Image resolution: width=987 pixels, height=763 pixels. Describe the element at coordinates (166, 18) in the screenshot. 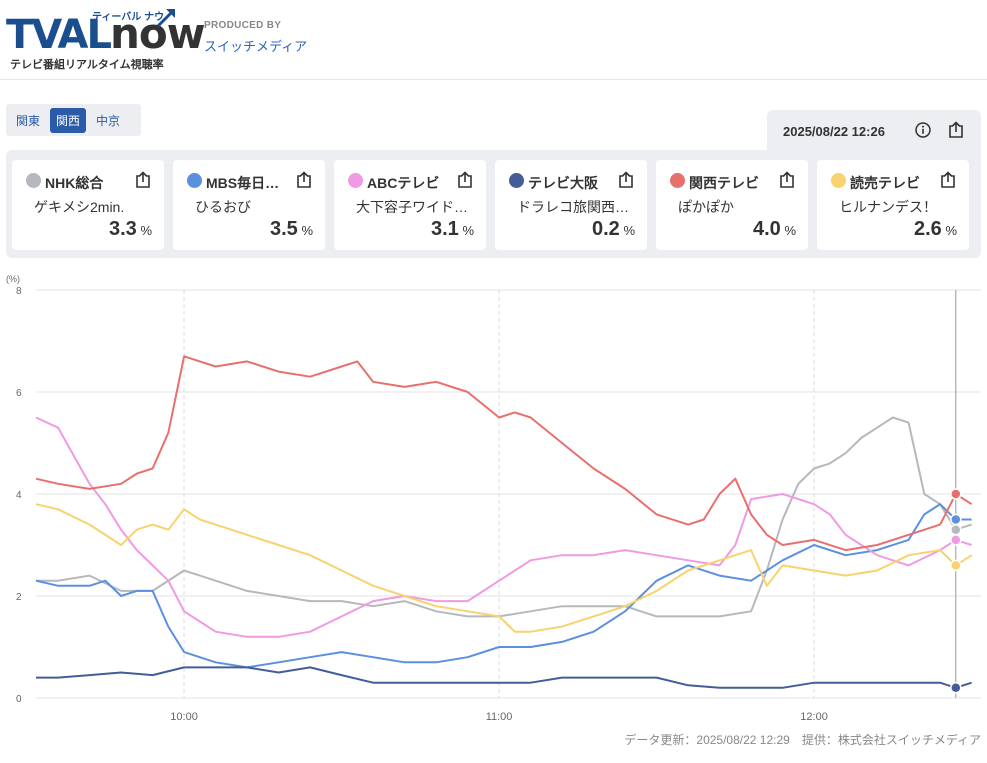

I see `arrow-up-icon` at that location.